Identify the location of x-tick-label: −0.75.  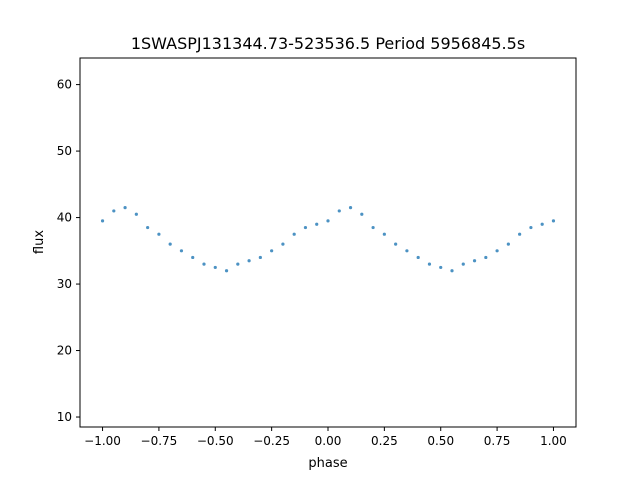
(159, 441).